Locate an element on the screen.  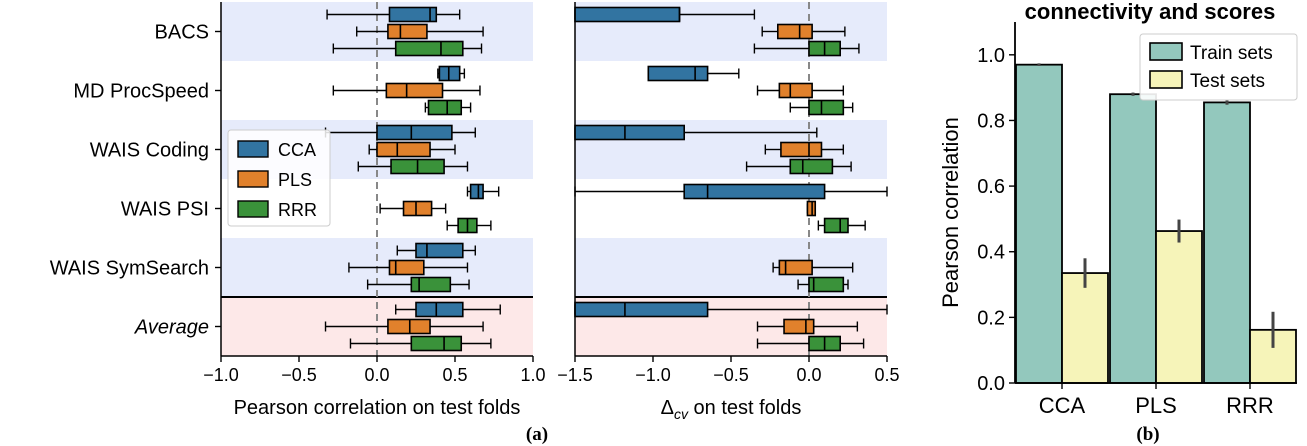
y-axis-label: Pearson correlation is located at coordinates (950, 212).